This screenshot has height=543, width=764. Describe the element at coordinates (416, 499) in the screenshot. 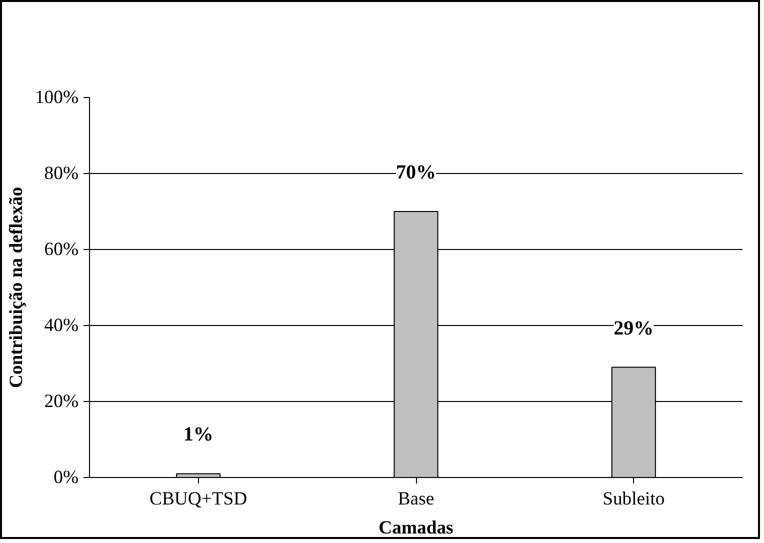

I see `x-tick-label: Base` at that location.